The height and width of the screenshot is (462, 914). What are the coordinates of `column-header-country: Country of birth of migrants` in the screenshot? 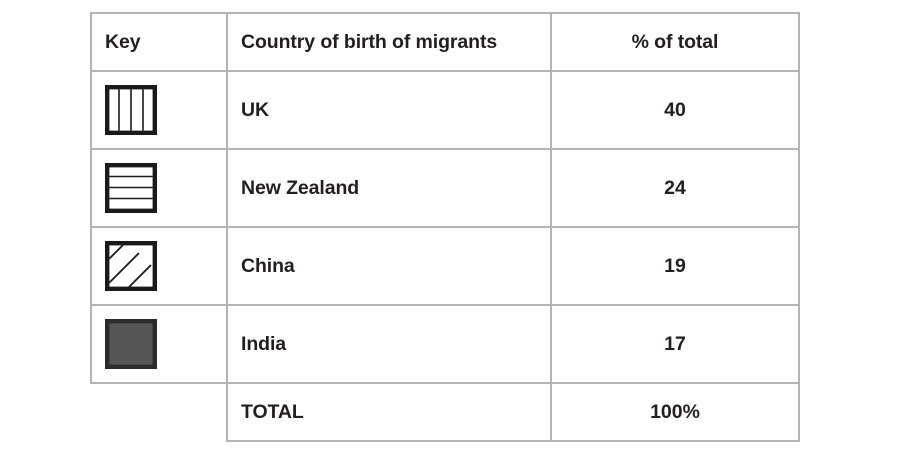 It's located at (389, 42).